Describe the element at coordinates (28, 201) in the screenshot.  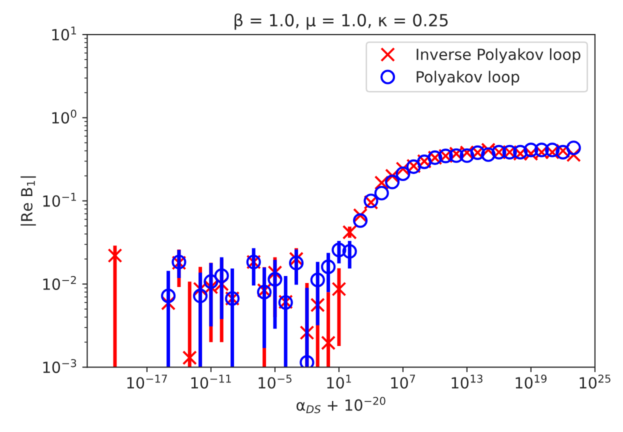
I see `y-axis-title: |Re B$_{1}$|` at that location.